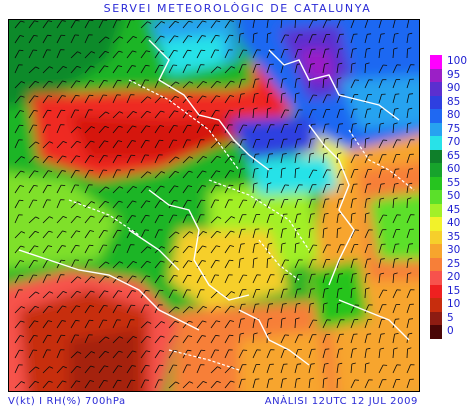 The image size is (475, 415). I want to click on legend-item: 30, so click(452, 251).